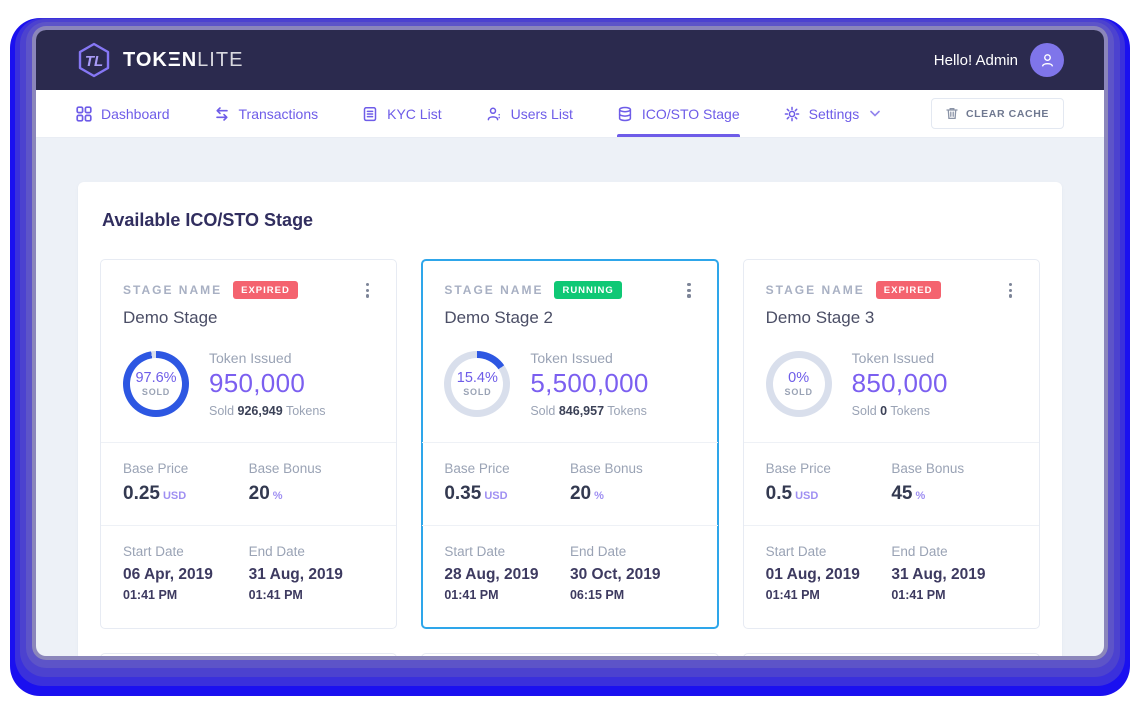 The image size is (1140, 706). I want to click on nav-item-dashboard: Dashboard, so click(123, 113).